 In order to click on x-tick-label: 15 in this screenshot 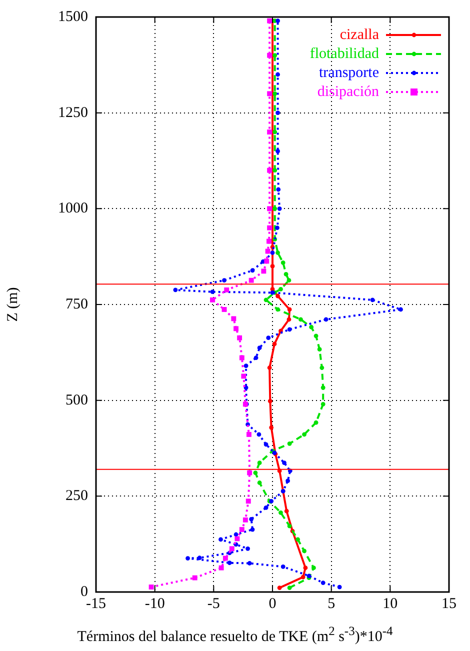, I will do `click(449, 604)`.